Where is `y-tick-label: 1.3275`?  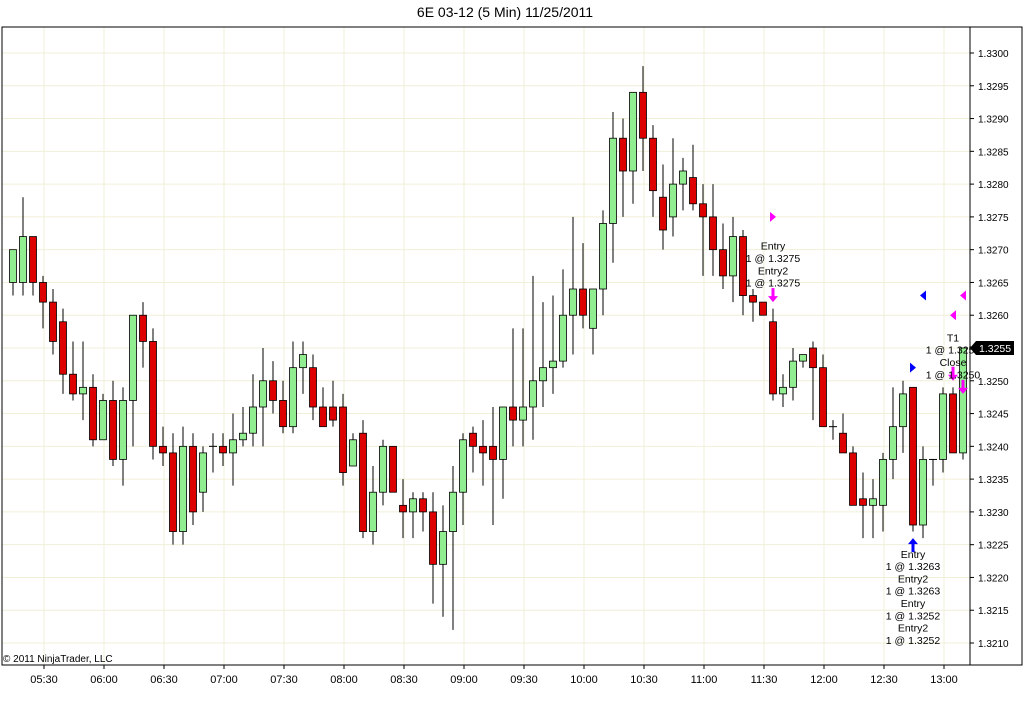 y-tick-label: 1.3275 is located at coordinates (993, 218).